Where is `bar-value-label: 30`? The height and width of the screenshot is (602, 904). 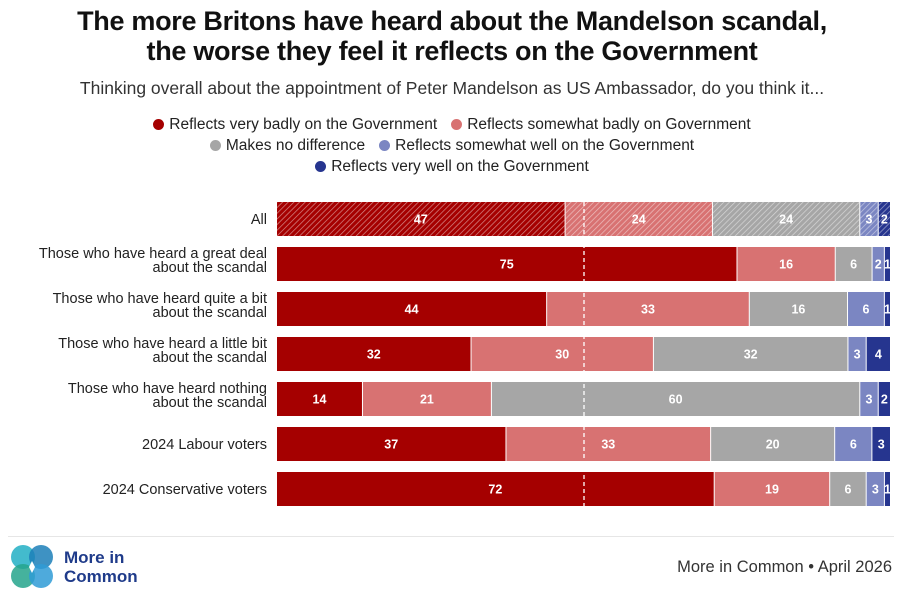
bar-value-label: 30 is located at coordinates (562, 355).